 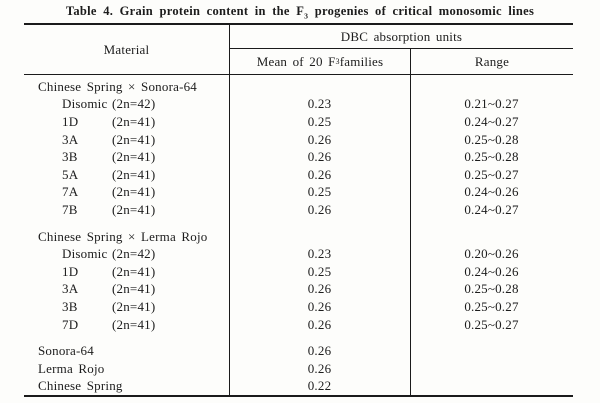 What do you see at coordinates (298, 307) in the screenshot?
I see `table-row: 3B (2n=41) 0.26 0.25~0.27` at bounding box center [298, 307].